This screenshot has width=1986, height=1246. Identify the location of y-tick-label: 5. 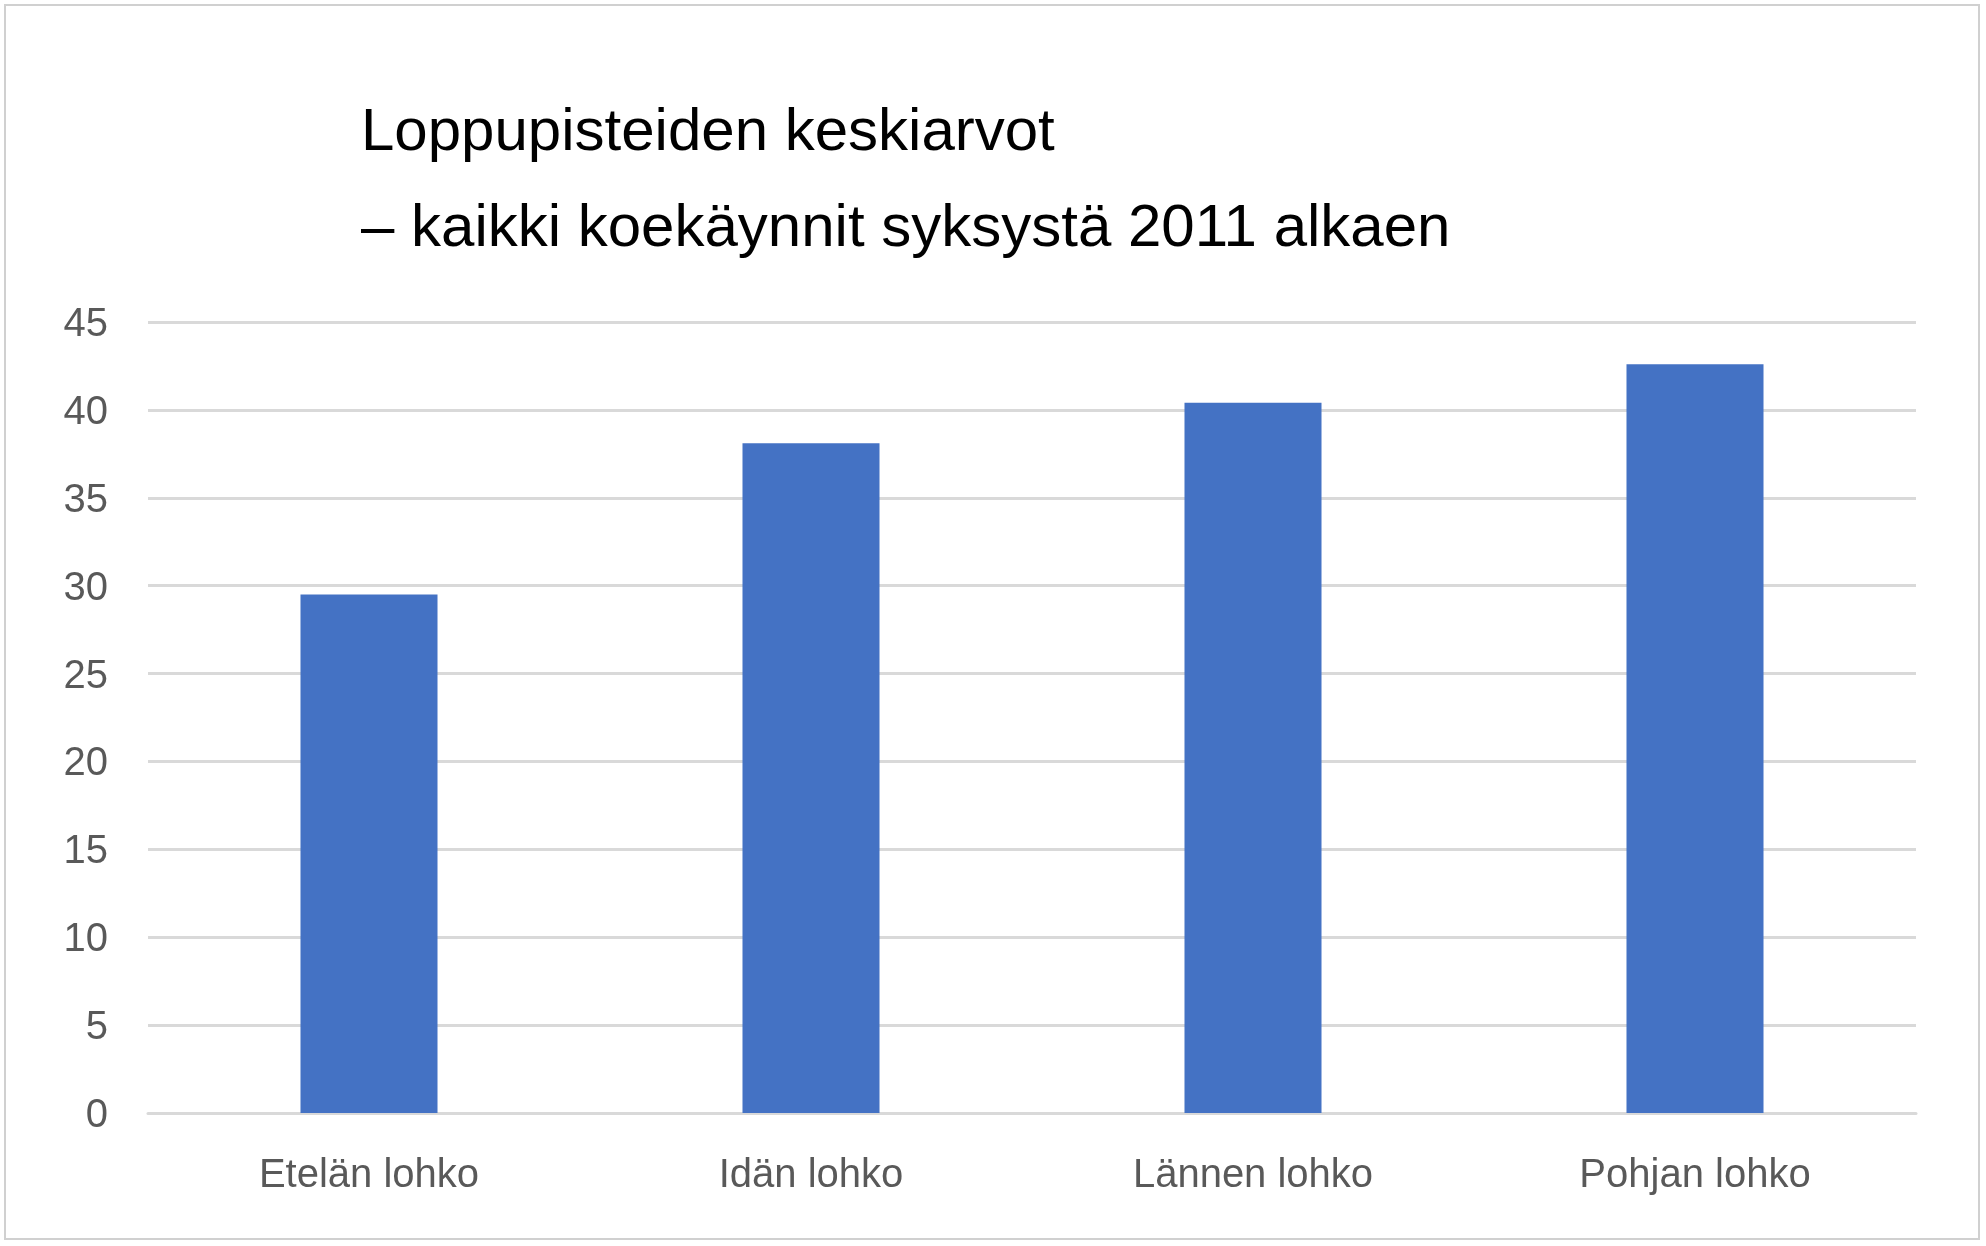
(96, 1025).